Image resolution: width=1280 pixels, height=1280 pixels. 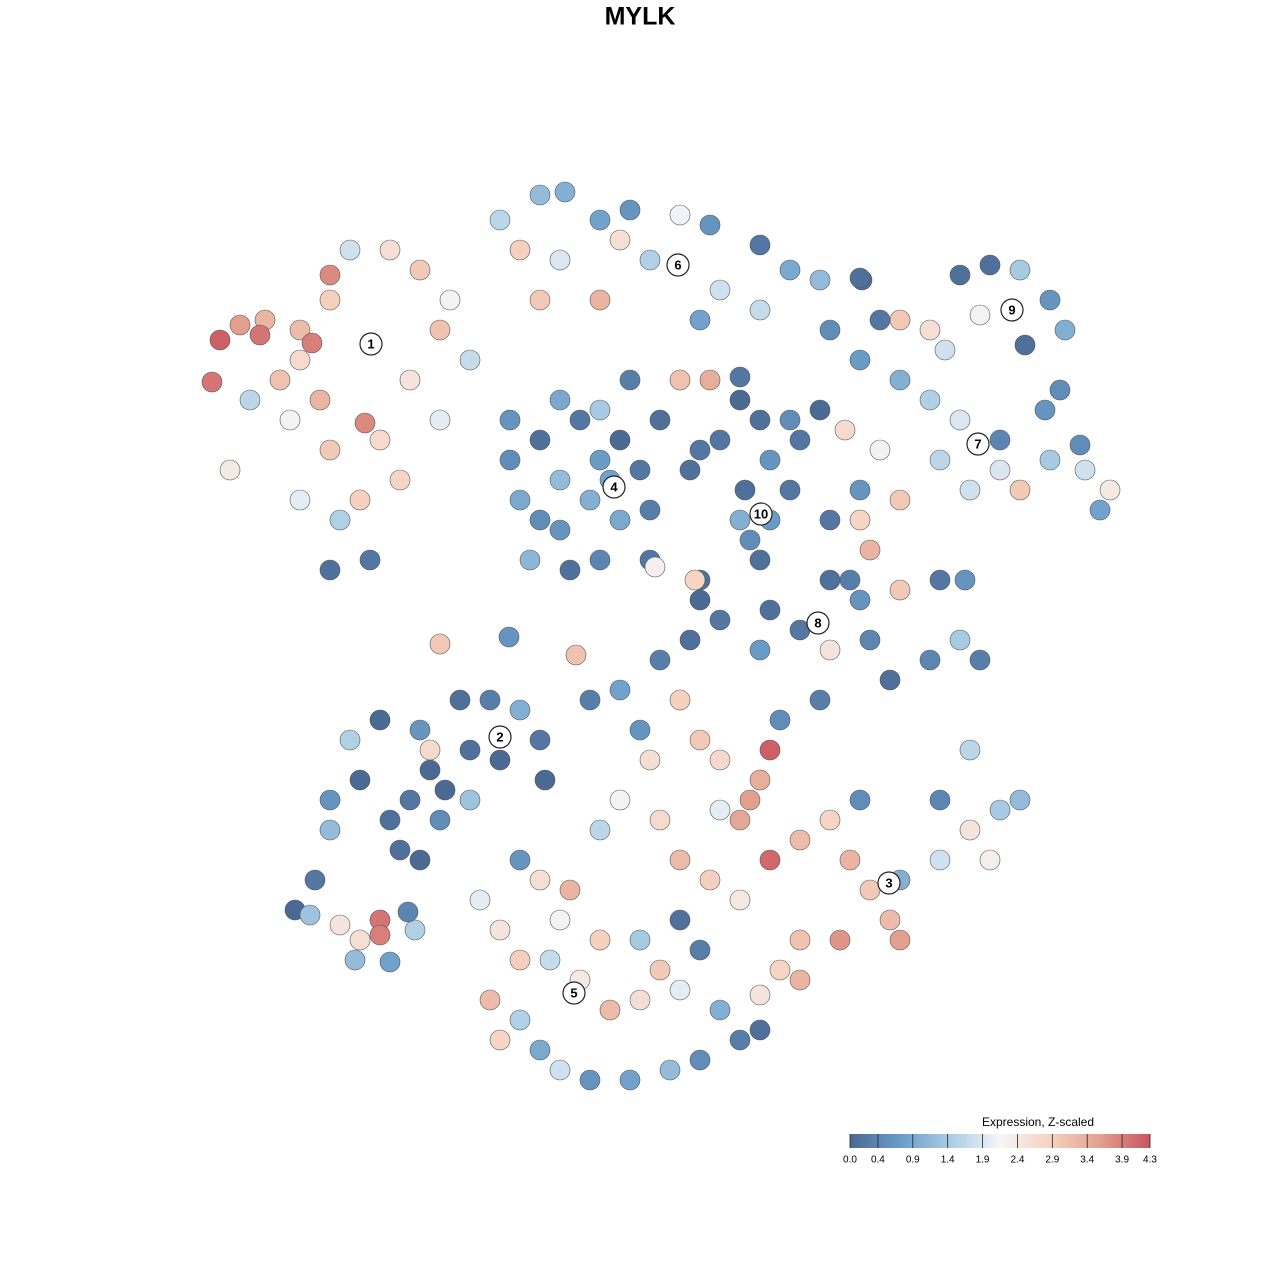 I want to click on colorbar-title: Expression, Z-scaled, so click(x=1038, y=1122).